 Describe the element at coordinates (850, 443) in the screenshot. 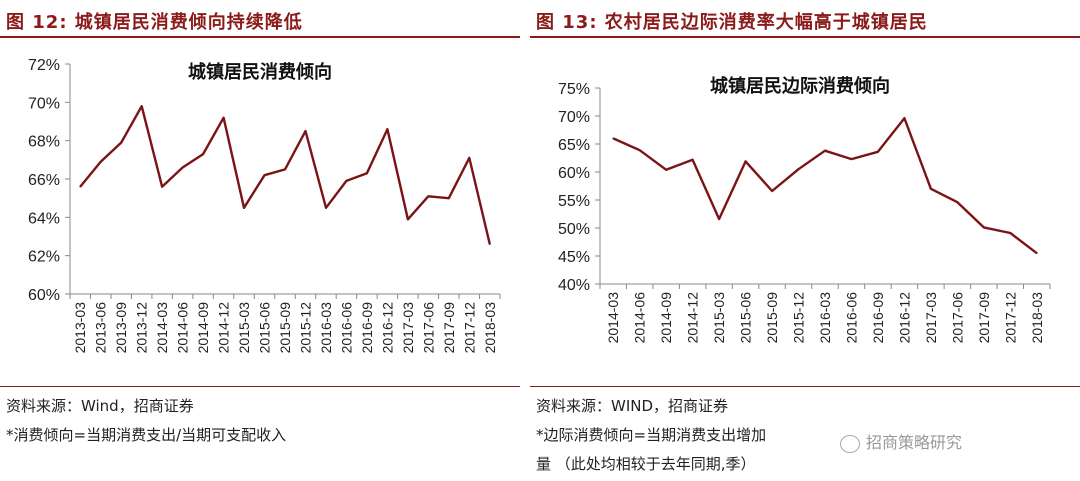

I see `wechat-icon` at that location.